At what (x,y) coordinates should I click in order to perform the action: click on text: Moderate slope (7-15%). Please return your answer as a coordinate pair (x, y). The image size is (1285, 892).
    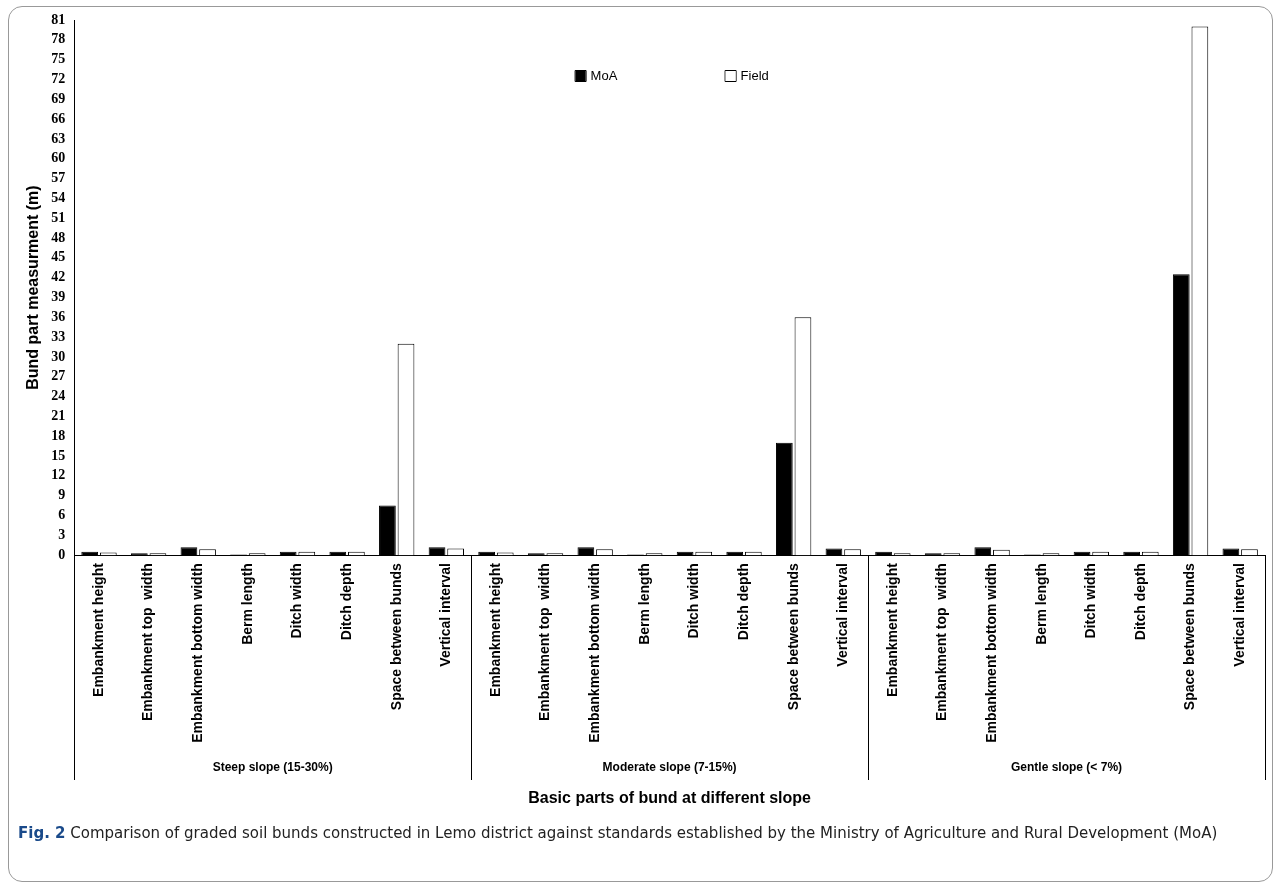
    Looking at the image, I should click on (669, 767).